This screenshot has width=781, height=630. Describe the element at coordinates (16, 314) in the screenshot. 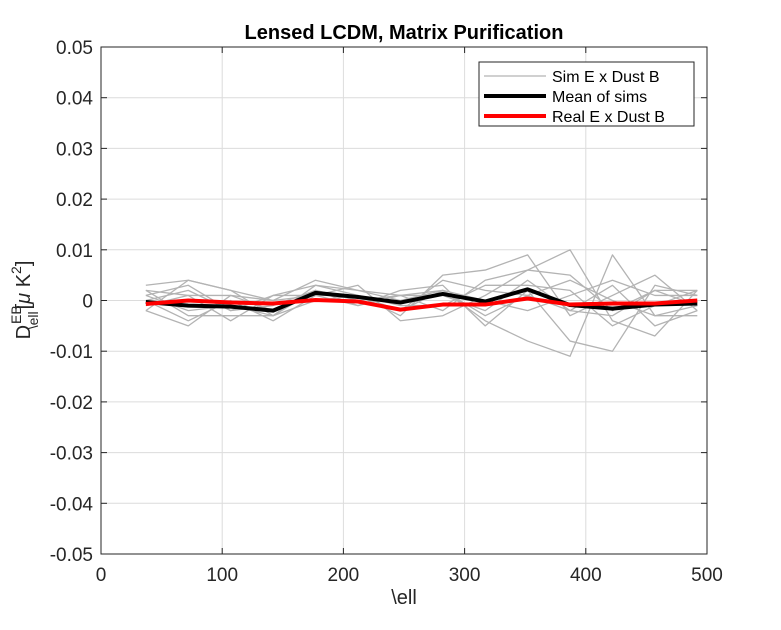

I see `y-axis-label-superscript: EB` at that location.